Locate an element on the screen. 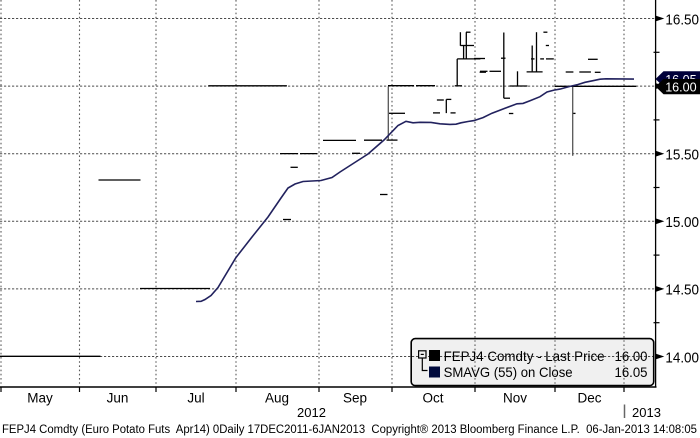  svg-text: Jun is located at coordinates (118, 397).